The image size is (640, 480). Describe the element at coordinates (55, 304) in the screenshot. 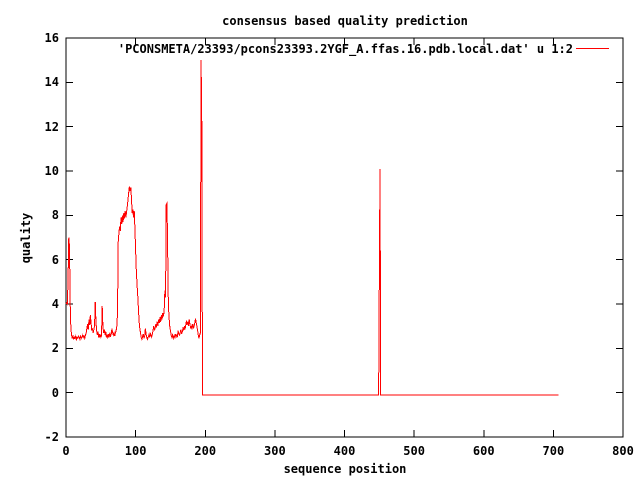

I see `y-tick-label: 4` at that location.